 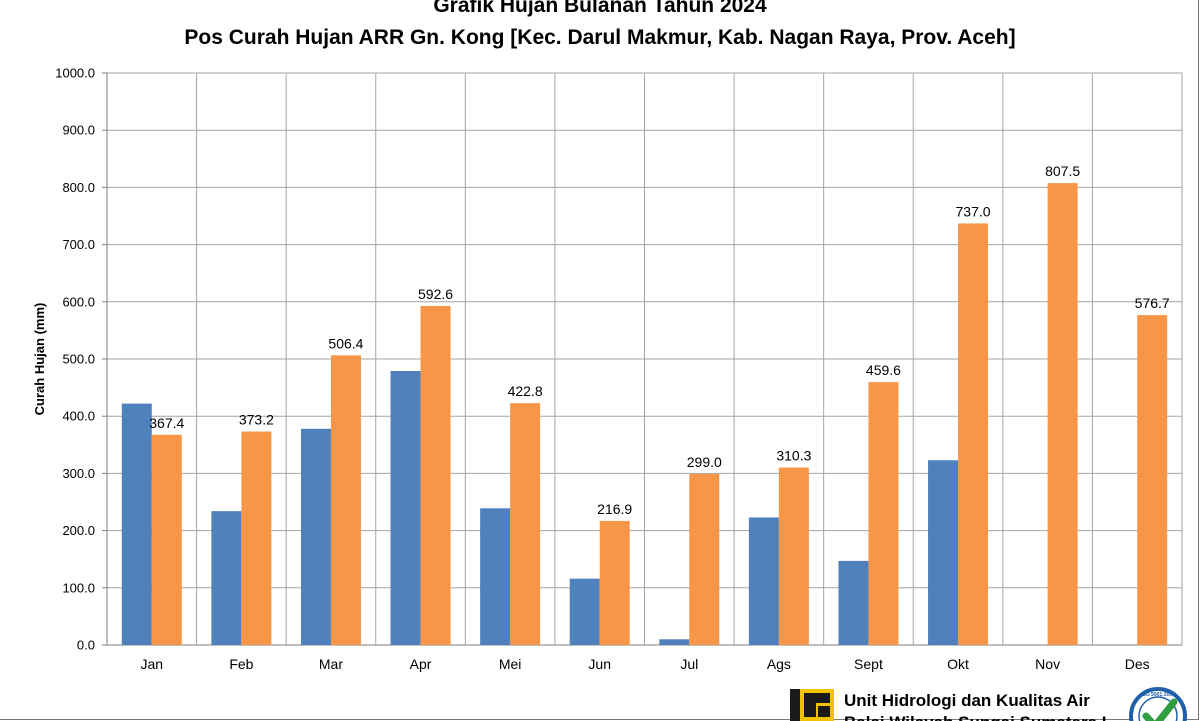 What do you see at coordinates (1062, 171) in the screenshot?
I see `data-label: 807.5` at bounding box center [1062, 171].